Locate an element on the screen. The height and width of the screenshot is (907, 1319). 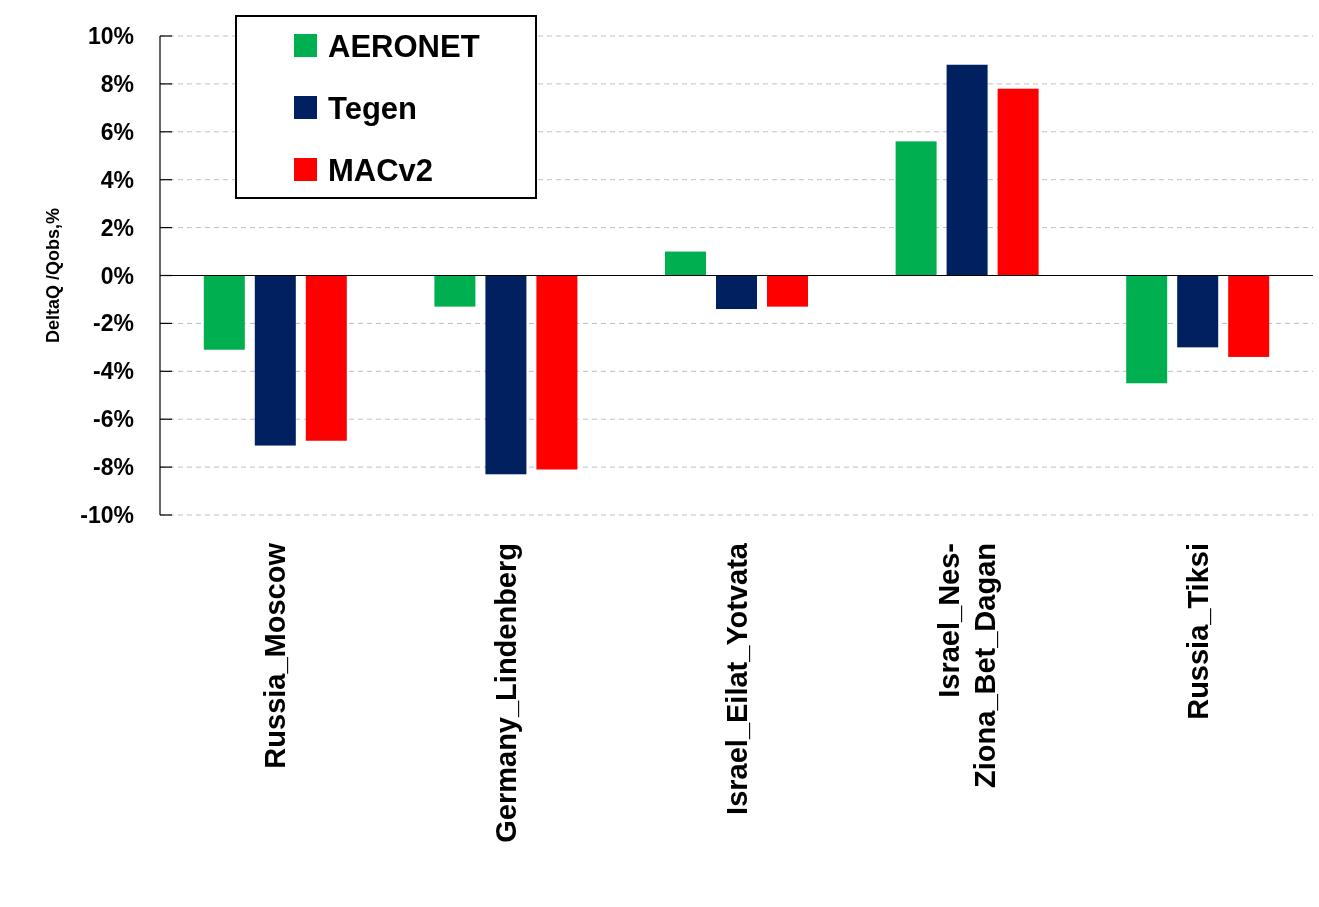
x-tick-label: Israel_Nes-Ziona_Bet_Dagan is located at coordinates (967, 665).